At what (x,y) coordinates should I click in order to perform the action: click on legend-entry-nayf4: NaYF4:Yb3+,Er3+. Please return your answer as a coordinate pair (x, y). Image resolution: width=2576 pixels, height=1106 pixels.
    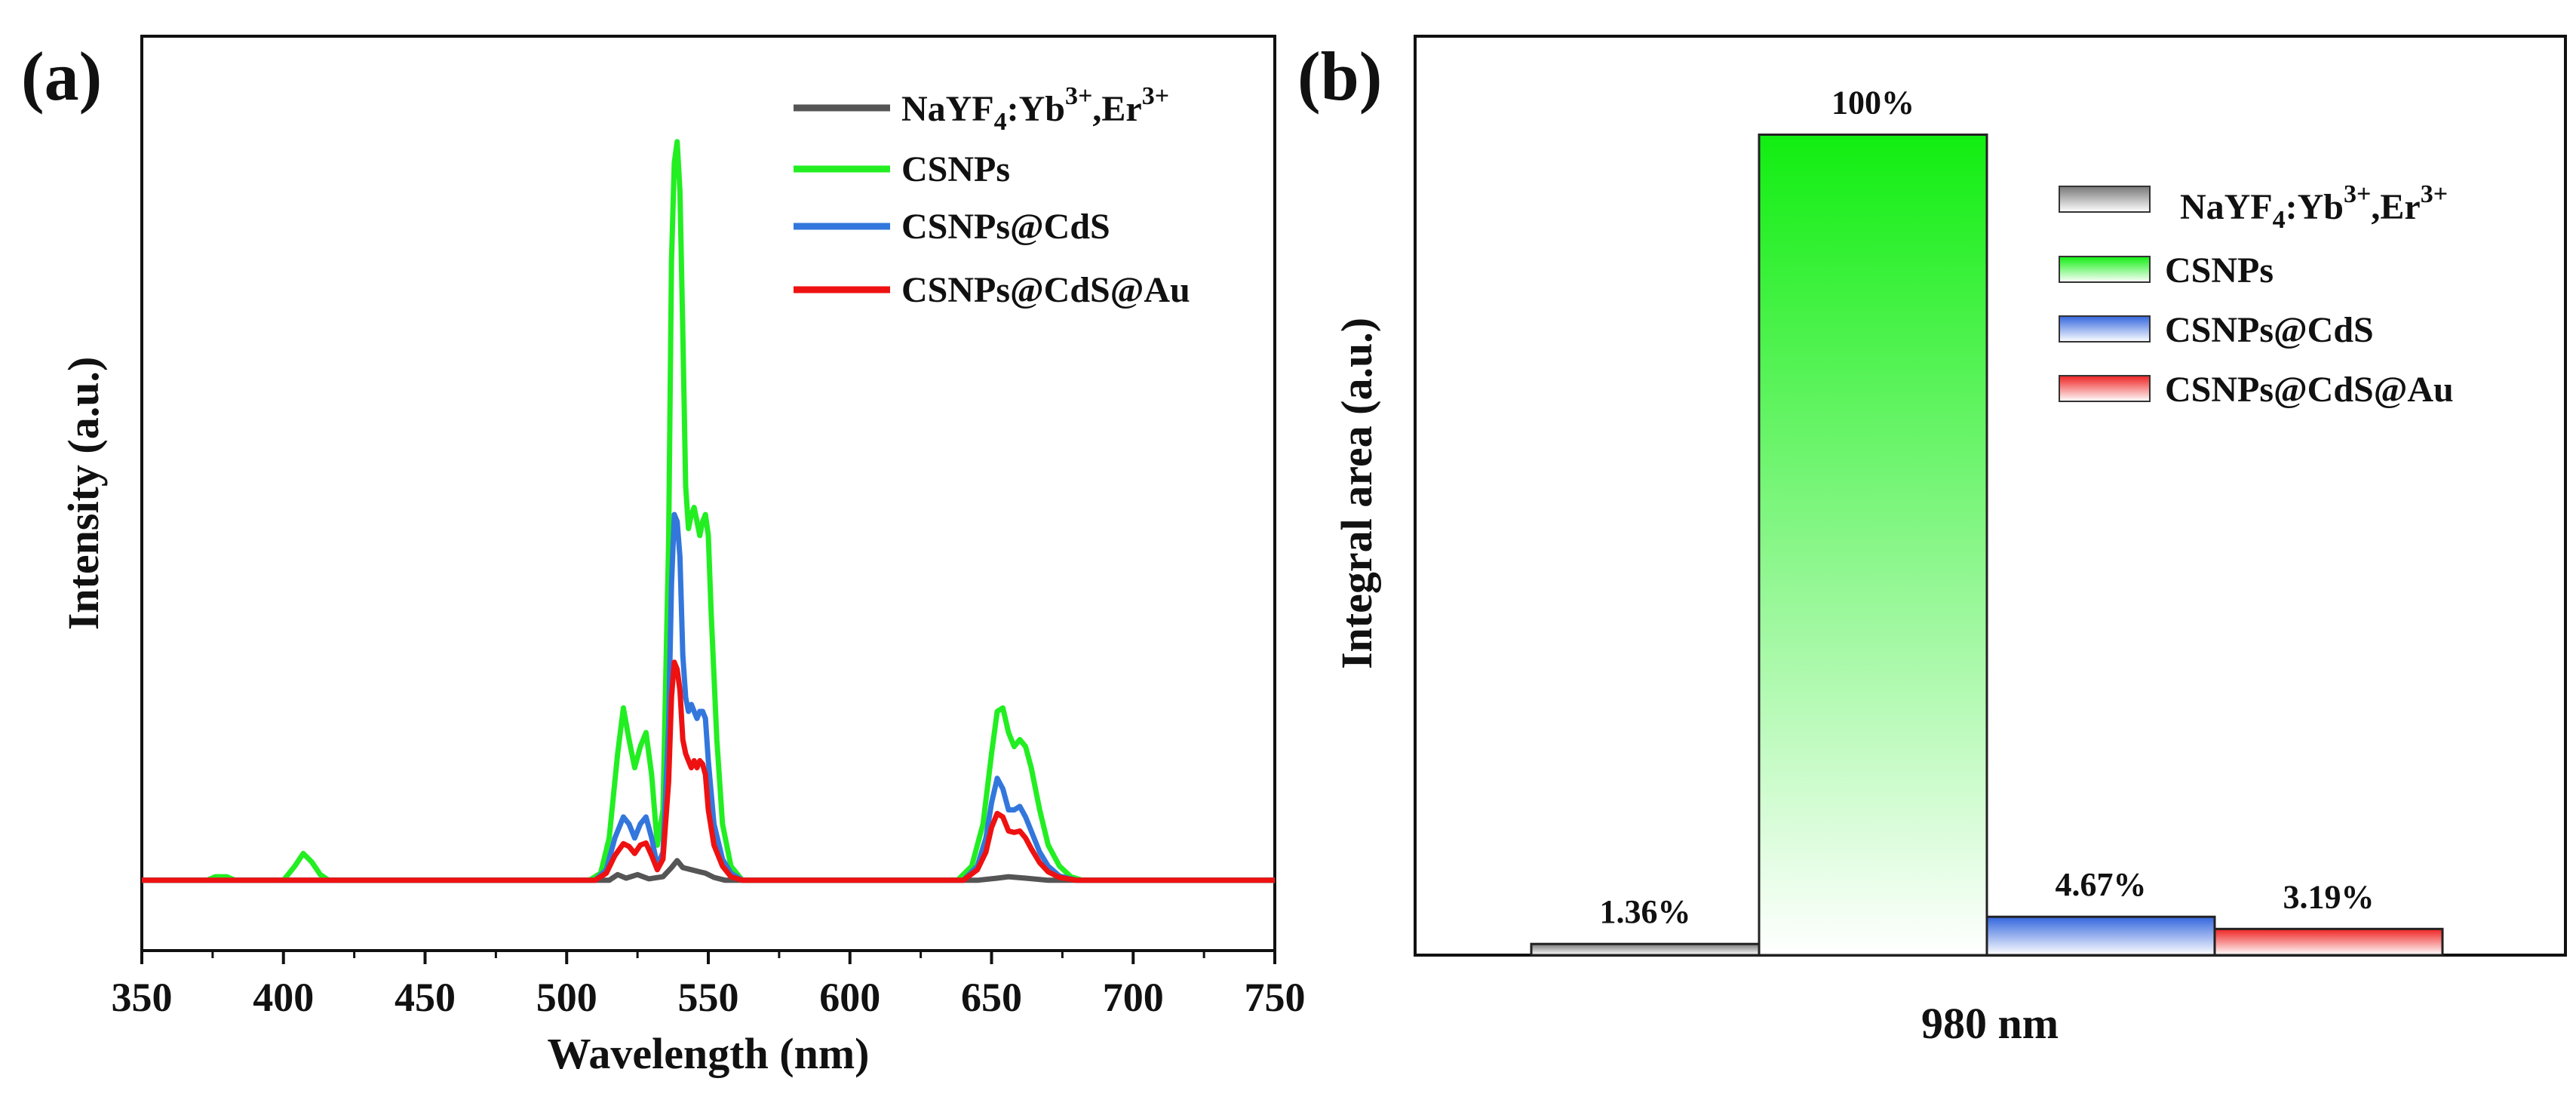
    Looking at the image, I should click on (981, 109).